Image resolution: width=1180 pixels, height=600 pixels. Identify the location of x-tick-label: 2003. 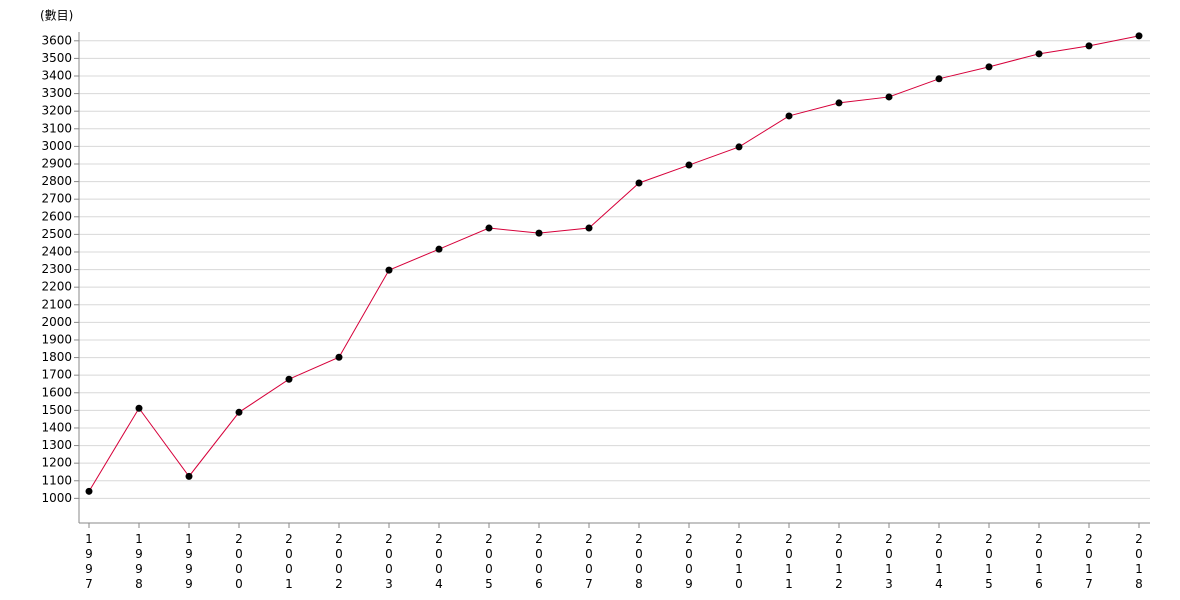
(389, 562).